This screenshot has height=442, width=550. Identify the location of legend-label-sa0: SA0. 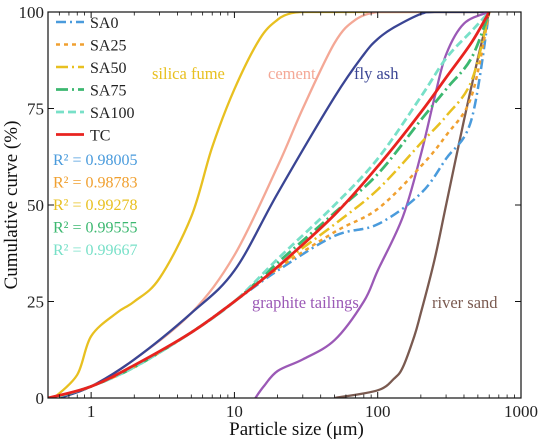
(104, 23).